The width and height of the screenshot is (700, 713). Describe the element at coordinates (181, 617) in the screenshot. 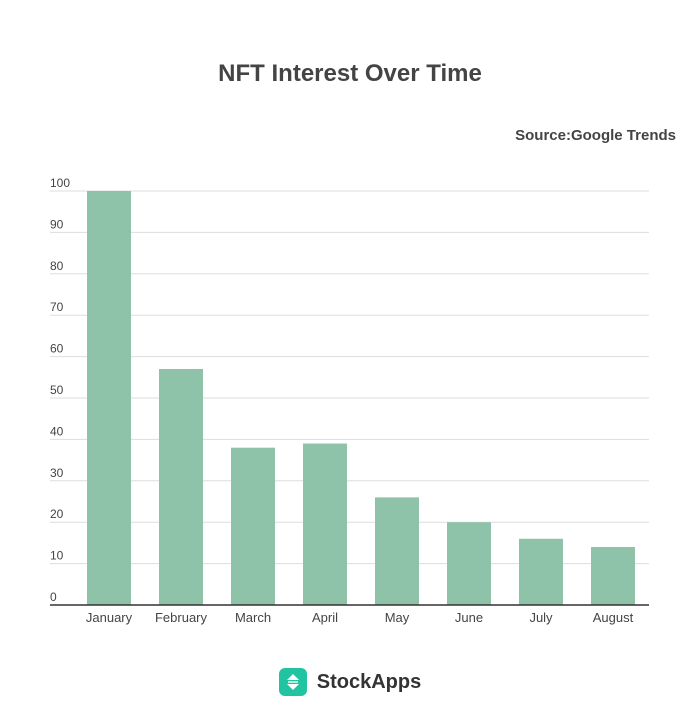

I see `x-tick-label: February` at that location.